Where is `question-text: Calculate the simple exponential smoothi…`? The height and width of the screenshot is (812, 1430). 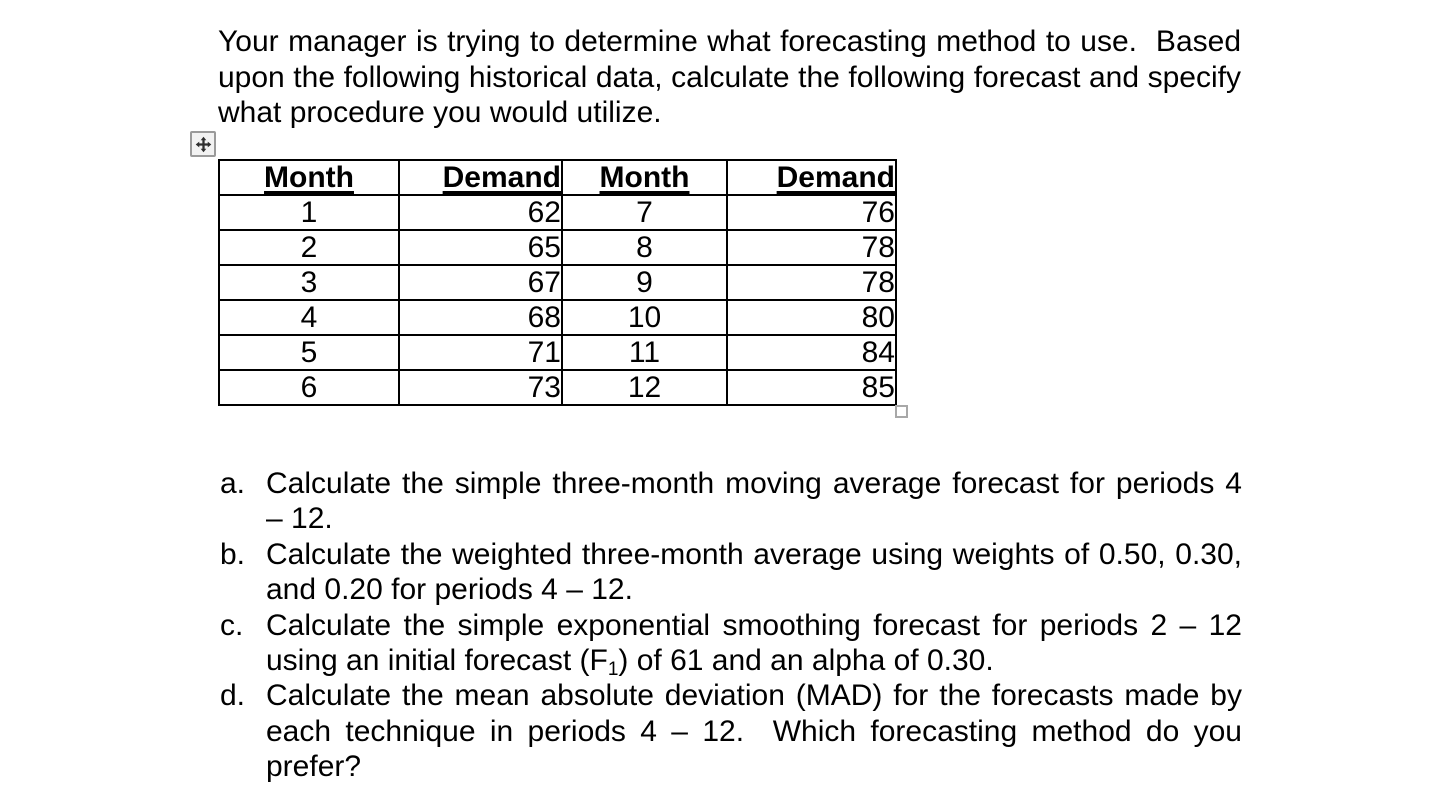 question-text: Calculate the simple exponential smoothi… is located at coordinates (754, 643).